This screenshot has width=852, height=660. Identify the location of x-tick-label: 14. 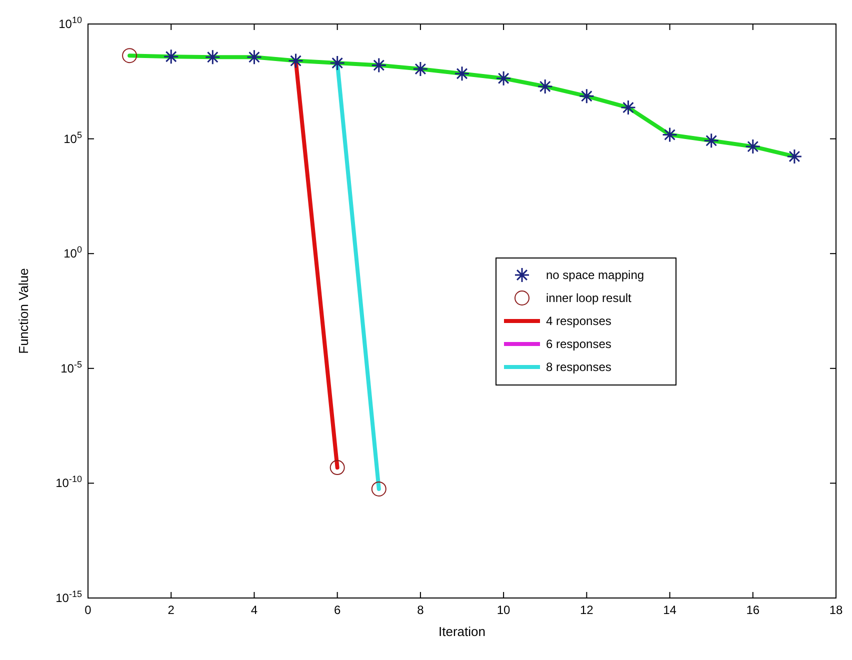
(670, 610).